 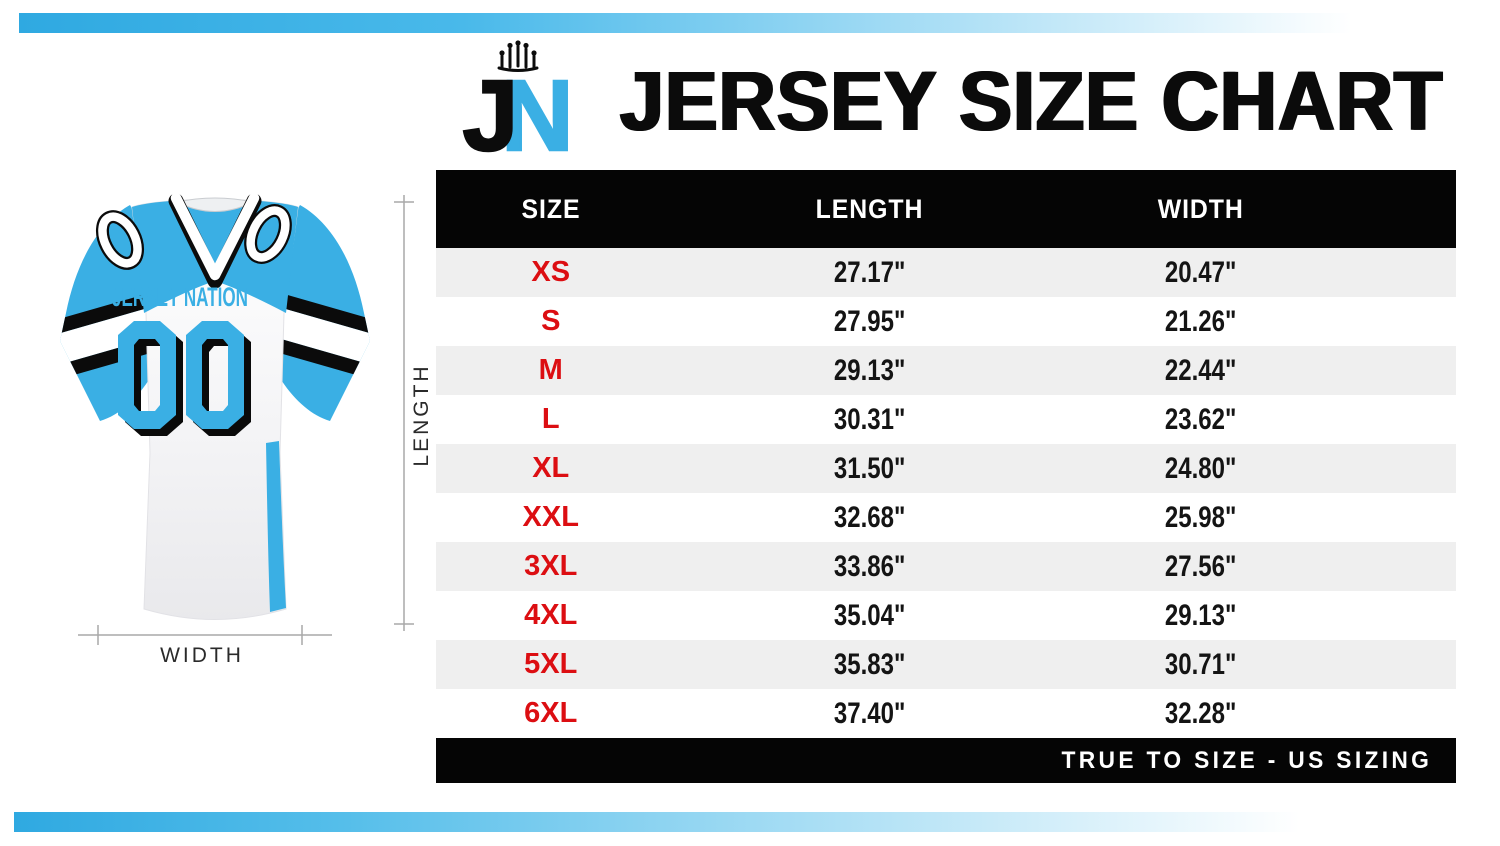 I want to click on table-row: S 27.95" 21.26", so click(x=946, y=321).